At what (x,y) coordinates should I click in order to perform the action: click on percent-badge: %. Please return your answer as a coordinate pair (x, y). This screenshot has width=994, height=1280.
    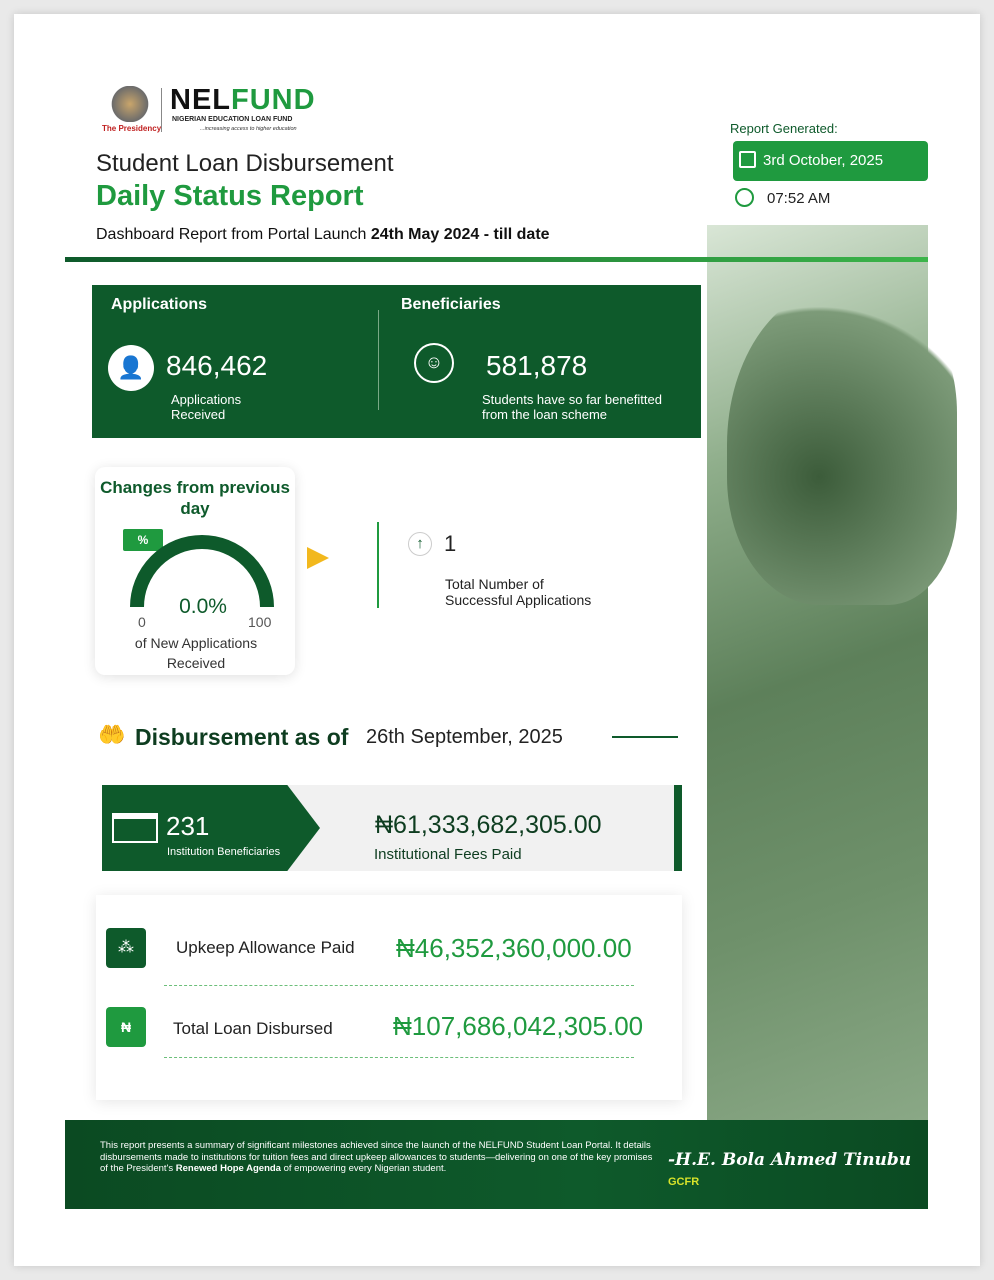
    Looking at the image, I should click on (143, 540).